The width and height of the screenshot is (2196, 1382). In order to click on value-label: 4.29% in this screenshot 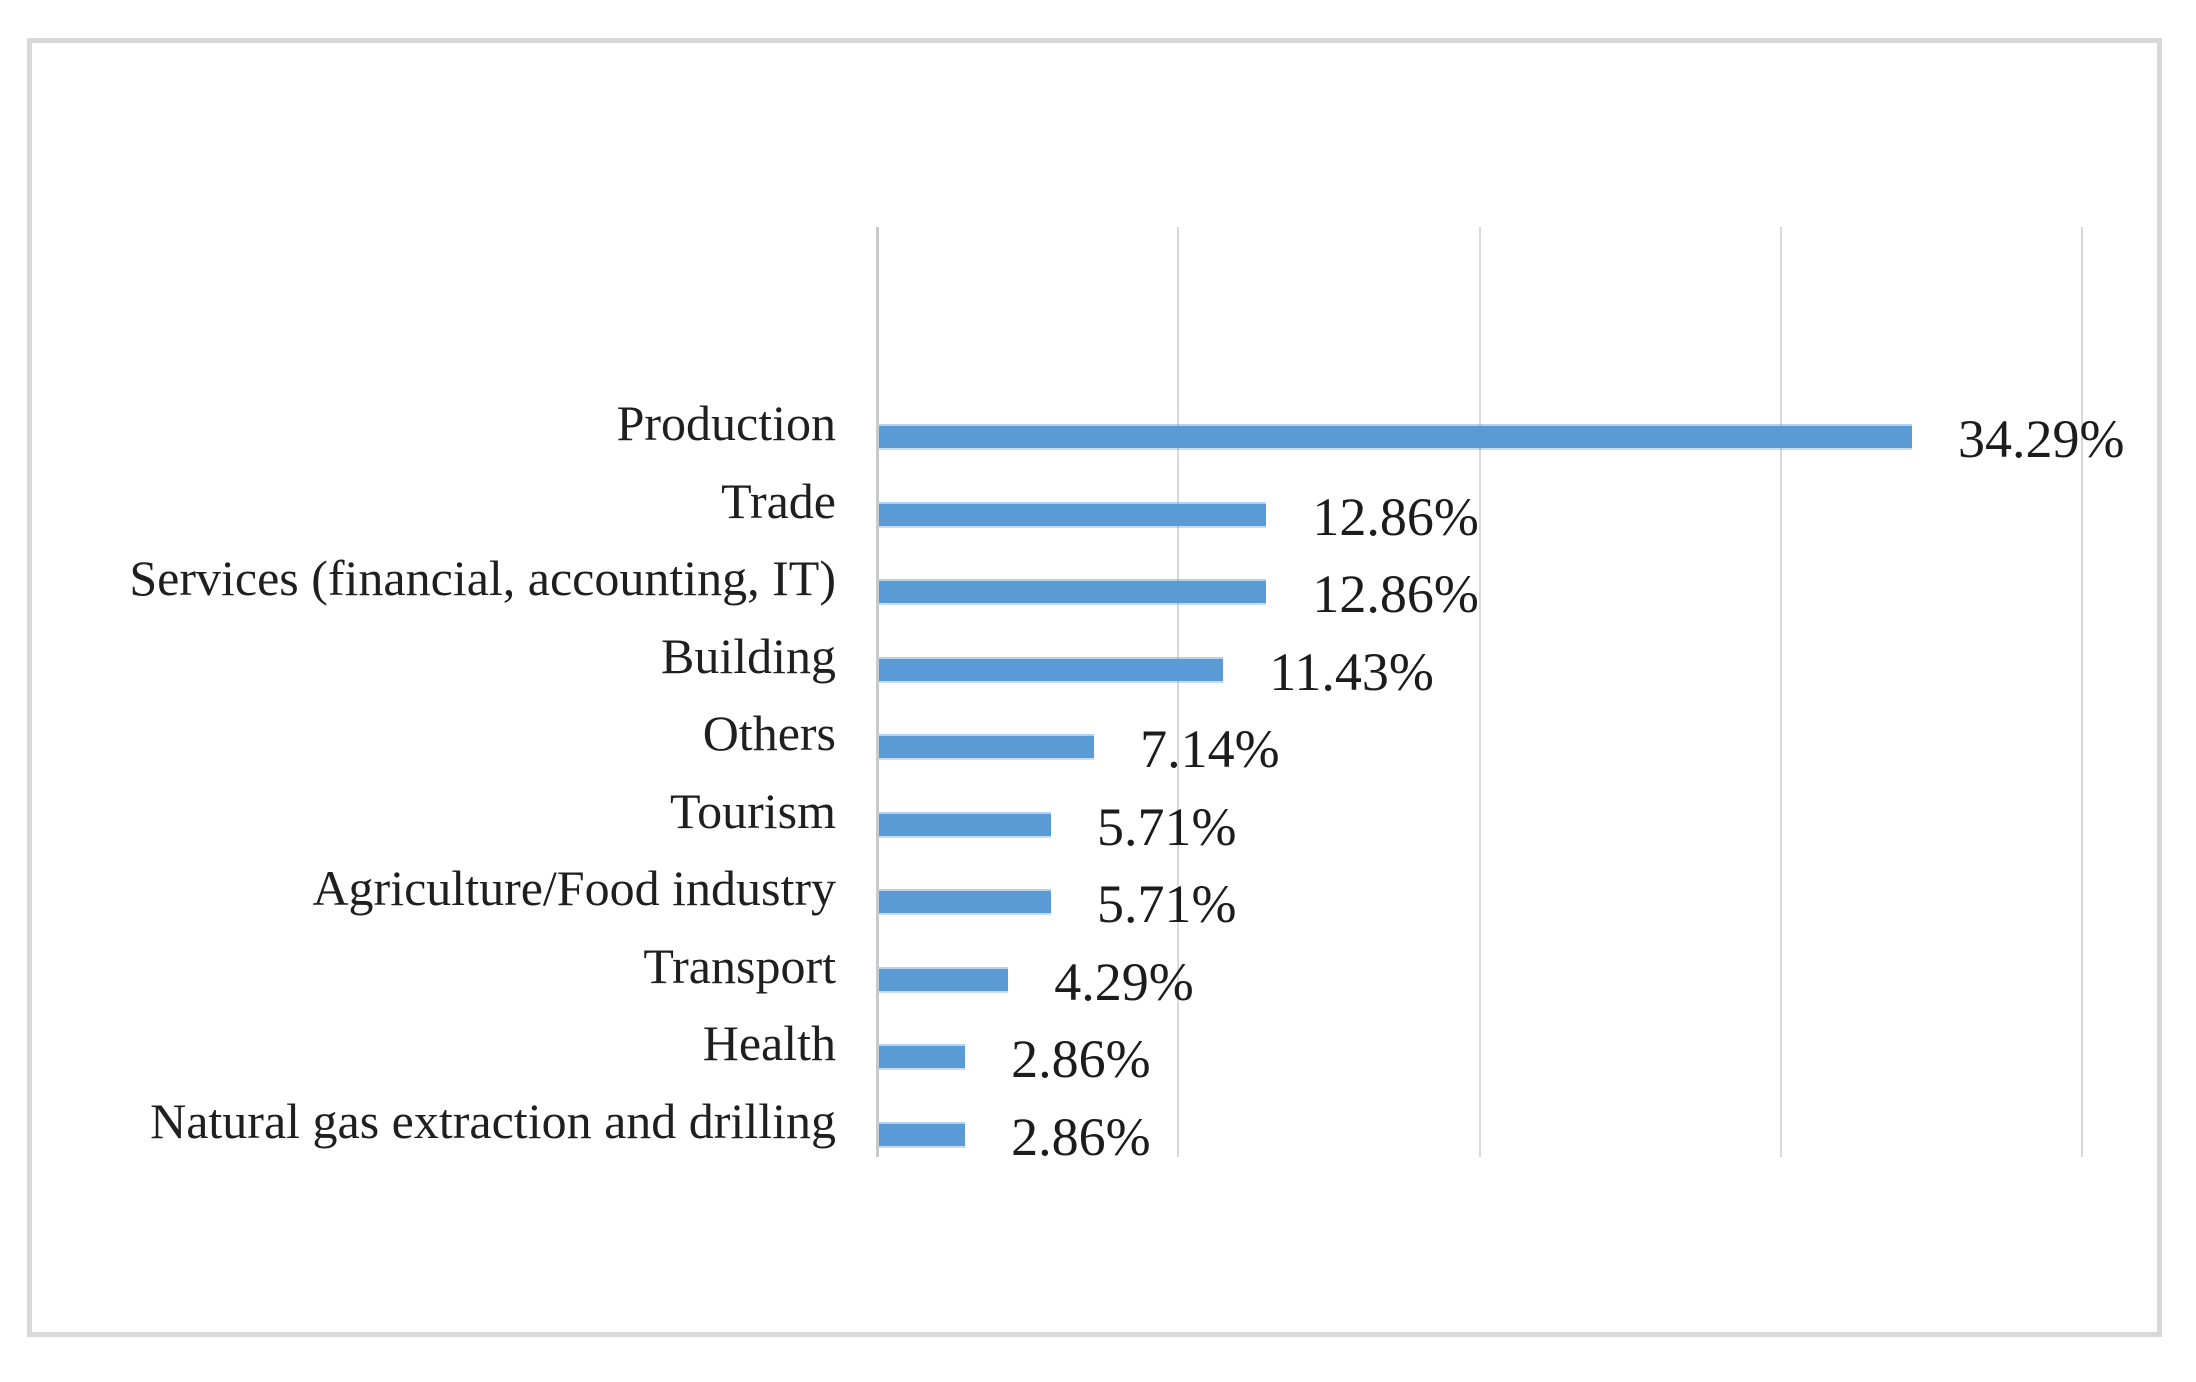, I will do `click(1124, 981)`.